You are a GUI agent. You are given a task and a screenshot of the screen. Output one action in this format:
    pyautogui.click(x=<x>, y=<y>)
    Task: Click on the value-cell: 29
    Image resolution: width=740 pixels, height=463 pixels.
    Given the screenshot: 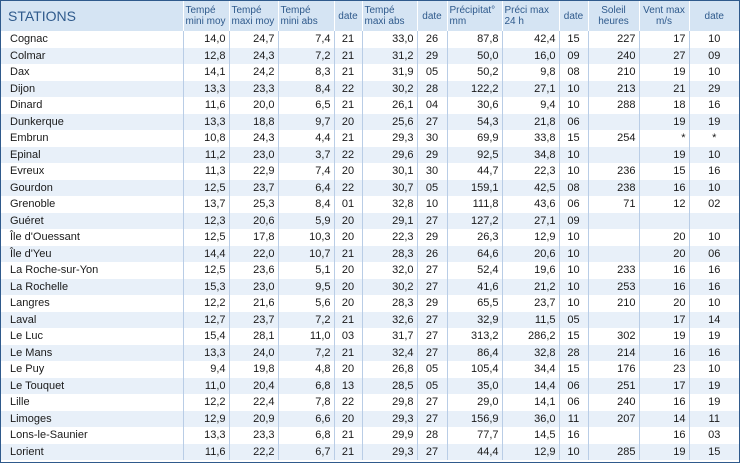 What is the action you would take?
    pyautogui.click(x=431, y=237)
    